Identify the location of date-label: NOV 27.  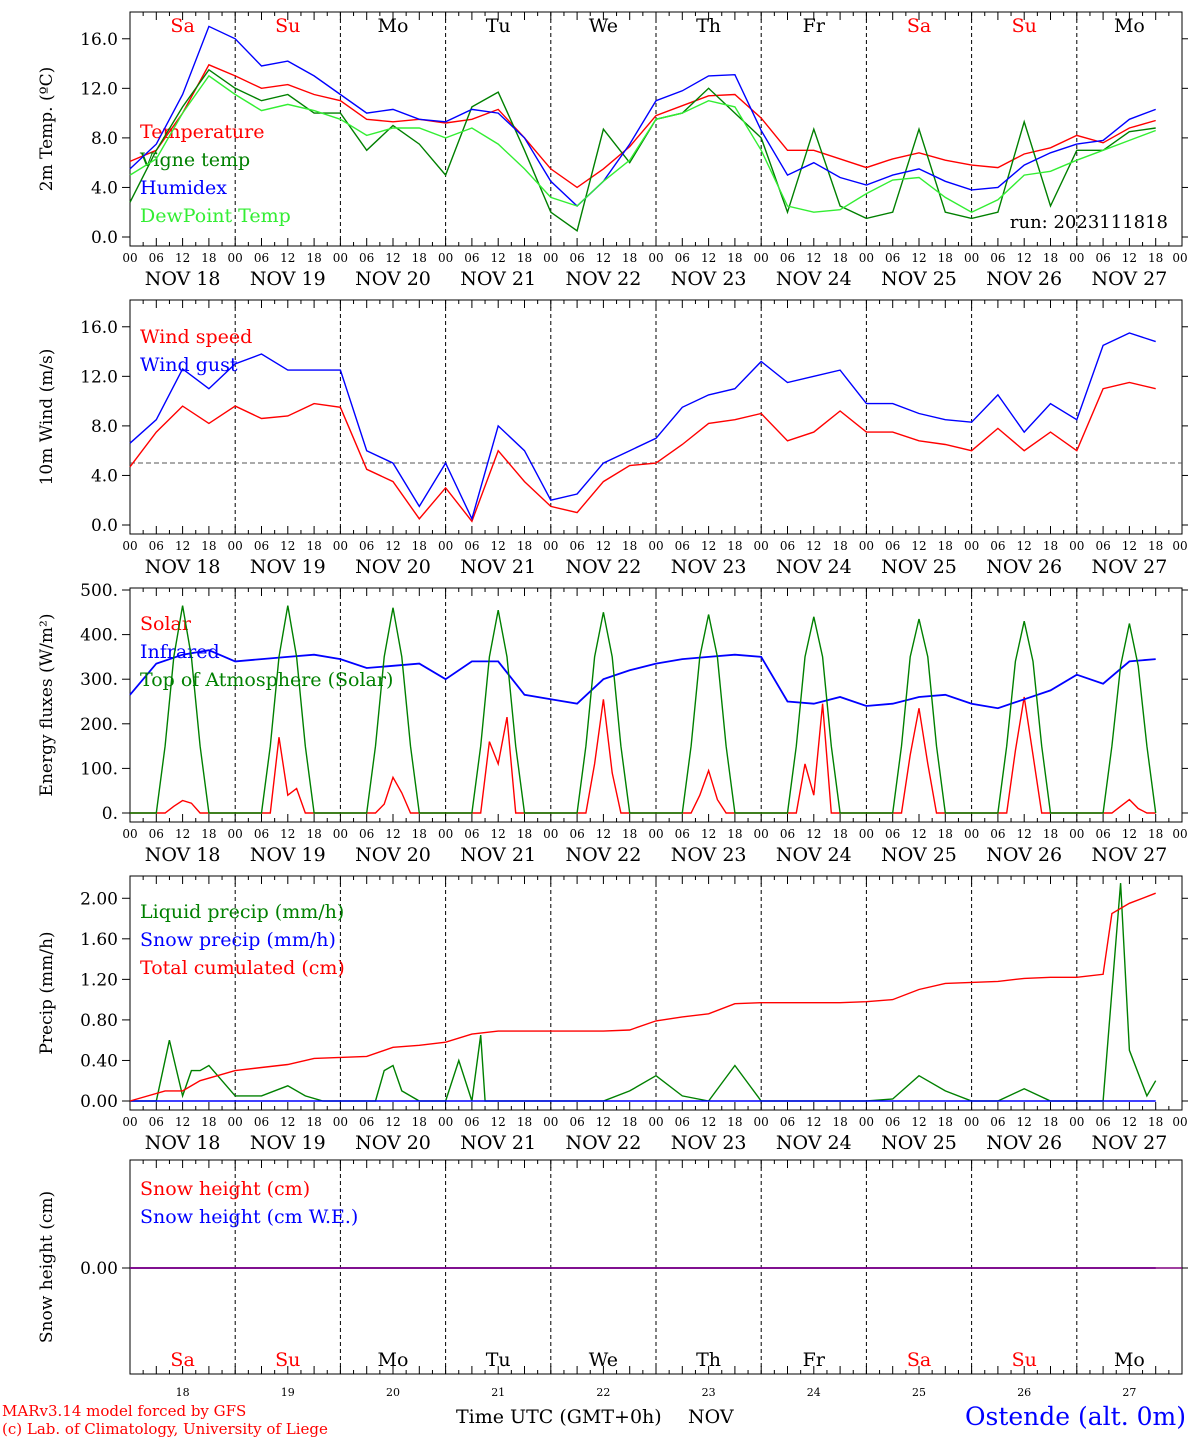
(1129, 1143).